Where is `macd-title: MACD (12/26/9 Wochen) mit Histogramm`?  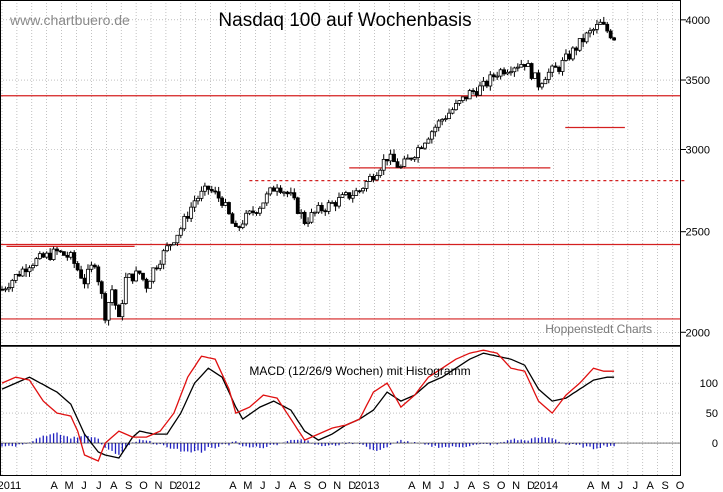
macd-title: MACD (12/26/9 Wochen) mit Histogramm is located at coordinates (359, 371).